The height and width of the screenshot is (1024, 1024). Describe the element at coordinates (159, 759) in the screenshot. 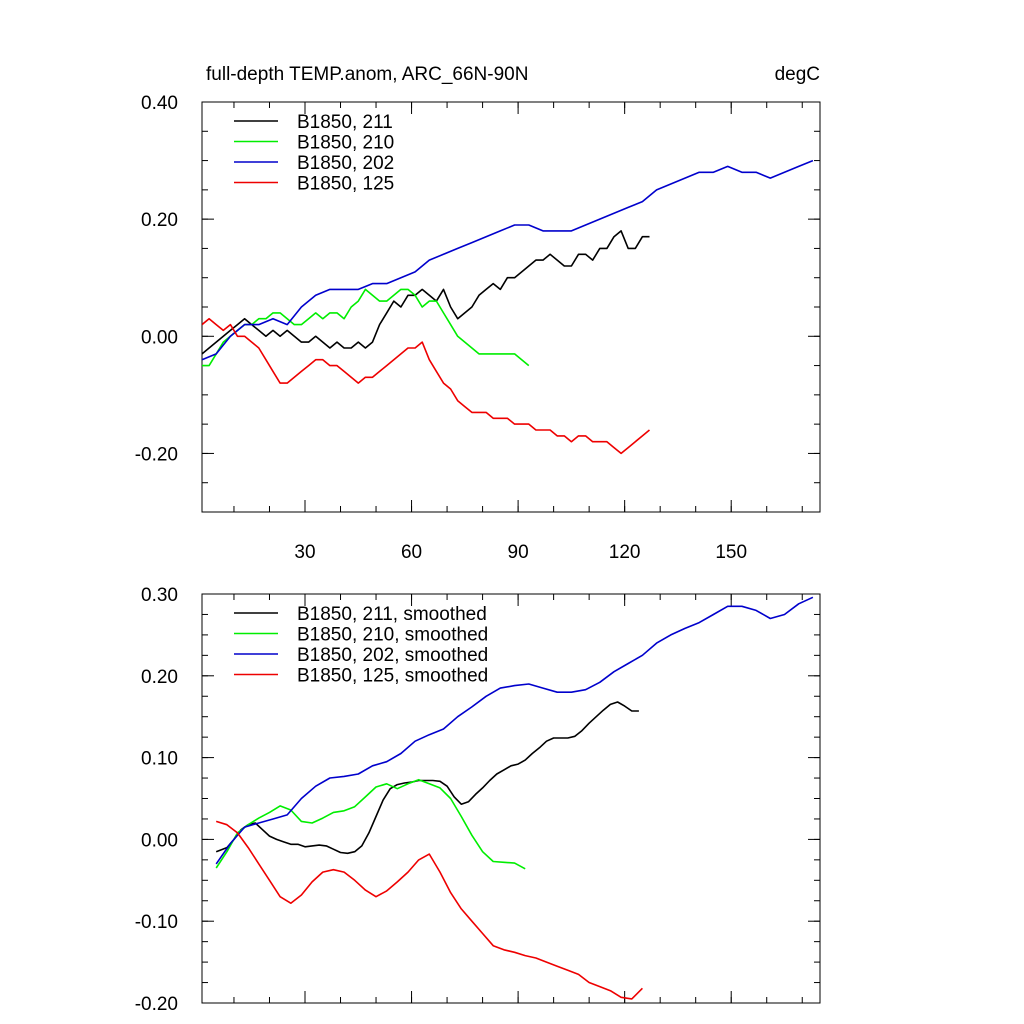

I see `y-tick-label: 0.10` at that location.